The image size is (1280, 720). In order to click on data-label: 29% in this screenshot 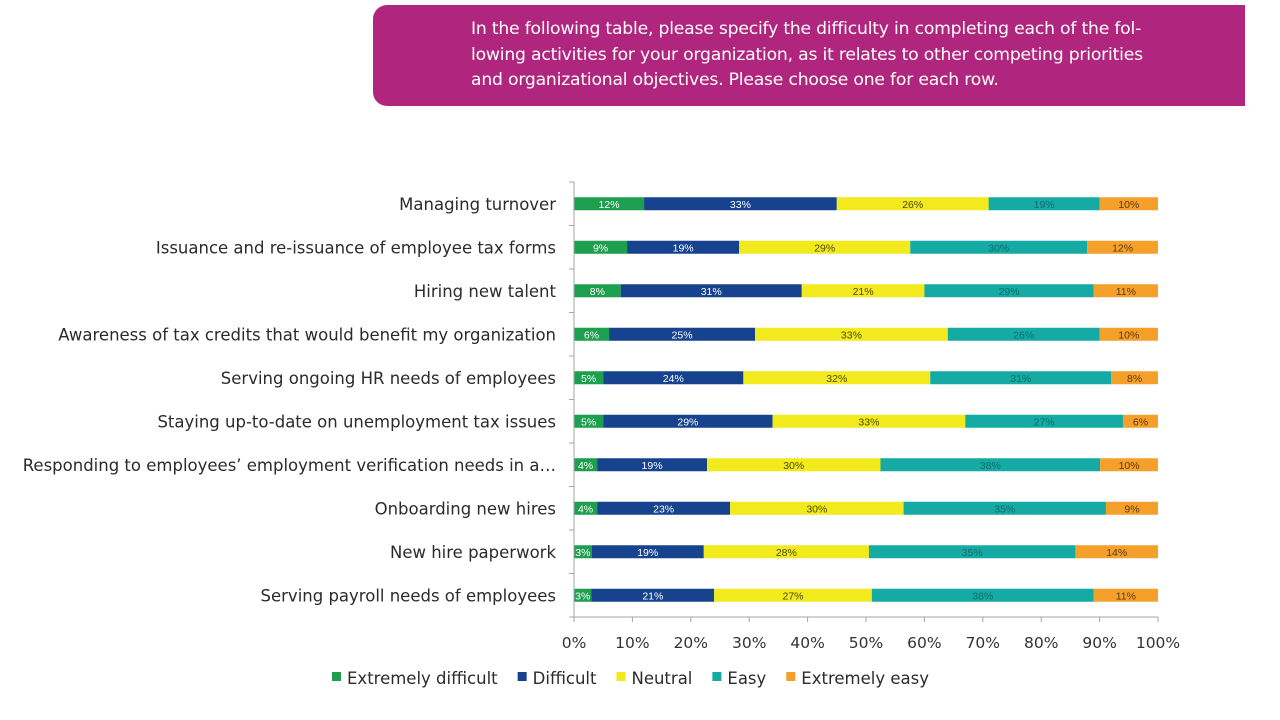, I will do `click(1009, 292)`.